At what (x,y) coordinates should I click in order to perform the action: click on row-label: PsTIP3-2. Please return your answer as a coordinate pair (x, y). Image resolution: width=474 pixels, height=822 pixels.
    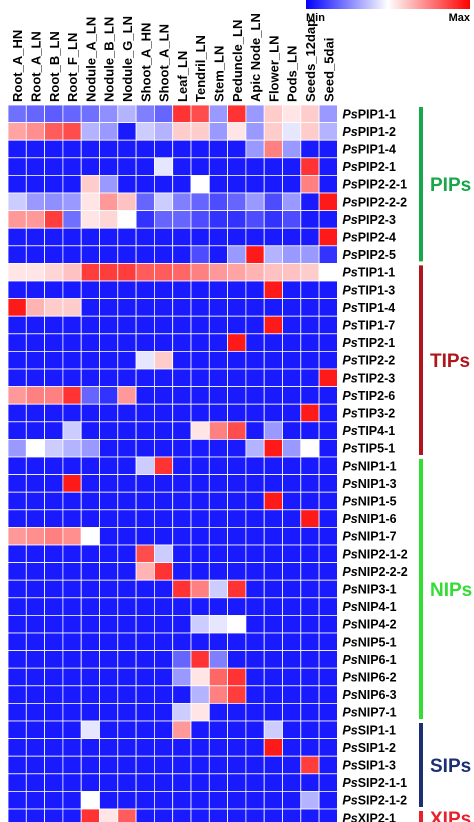
    Looking at the image, I should click on (368, 414).